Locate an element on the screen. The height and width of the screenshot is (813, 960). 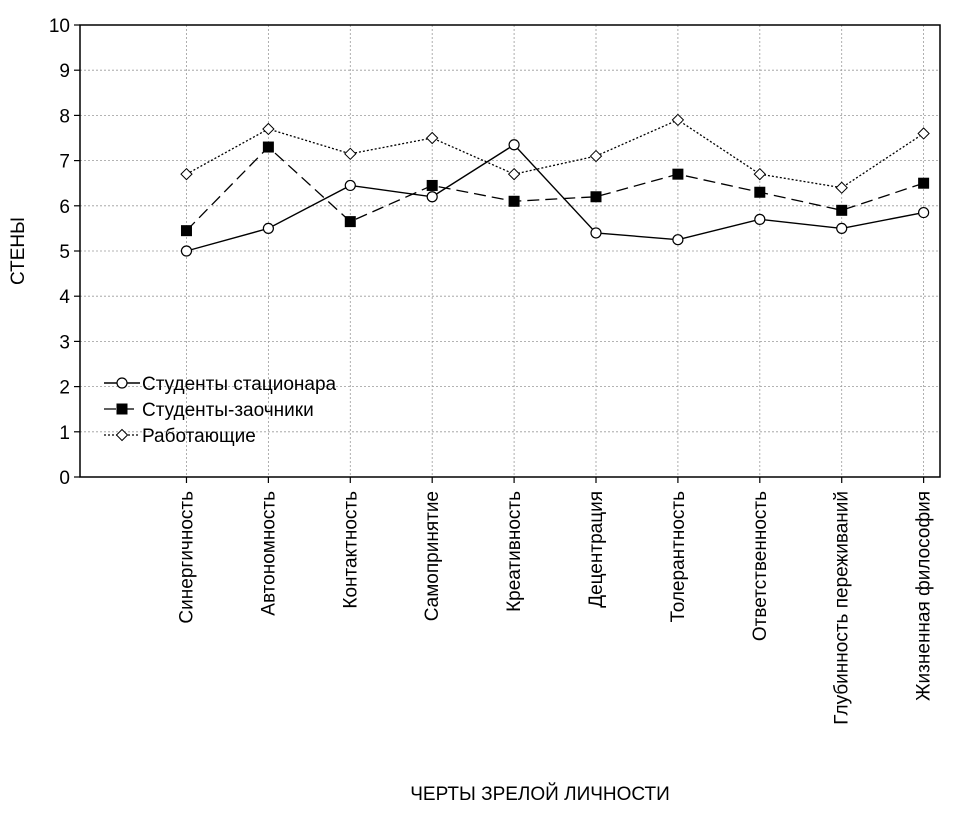
legend-label: Студенты стационара is located at coordinates (239, 384).